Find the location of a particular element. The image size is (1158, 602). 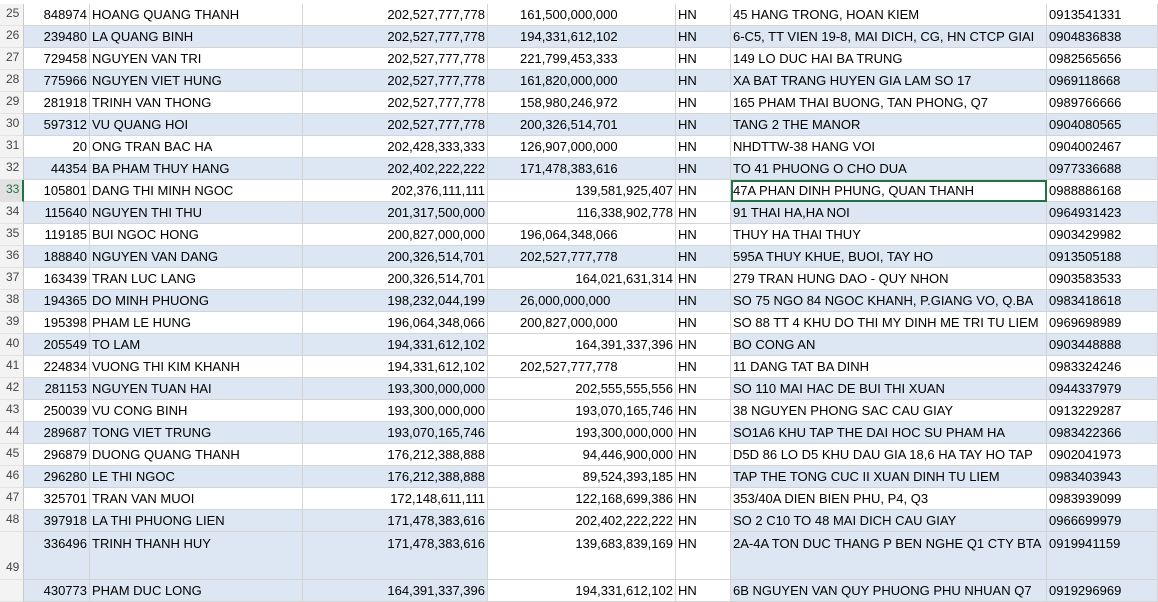

row-header: 45 is located at coordinates (12, 455).